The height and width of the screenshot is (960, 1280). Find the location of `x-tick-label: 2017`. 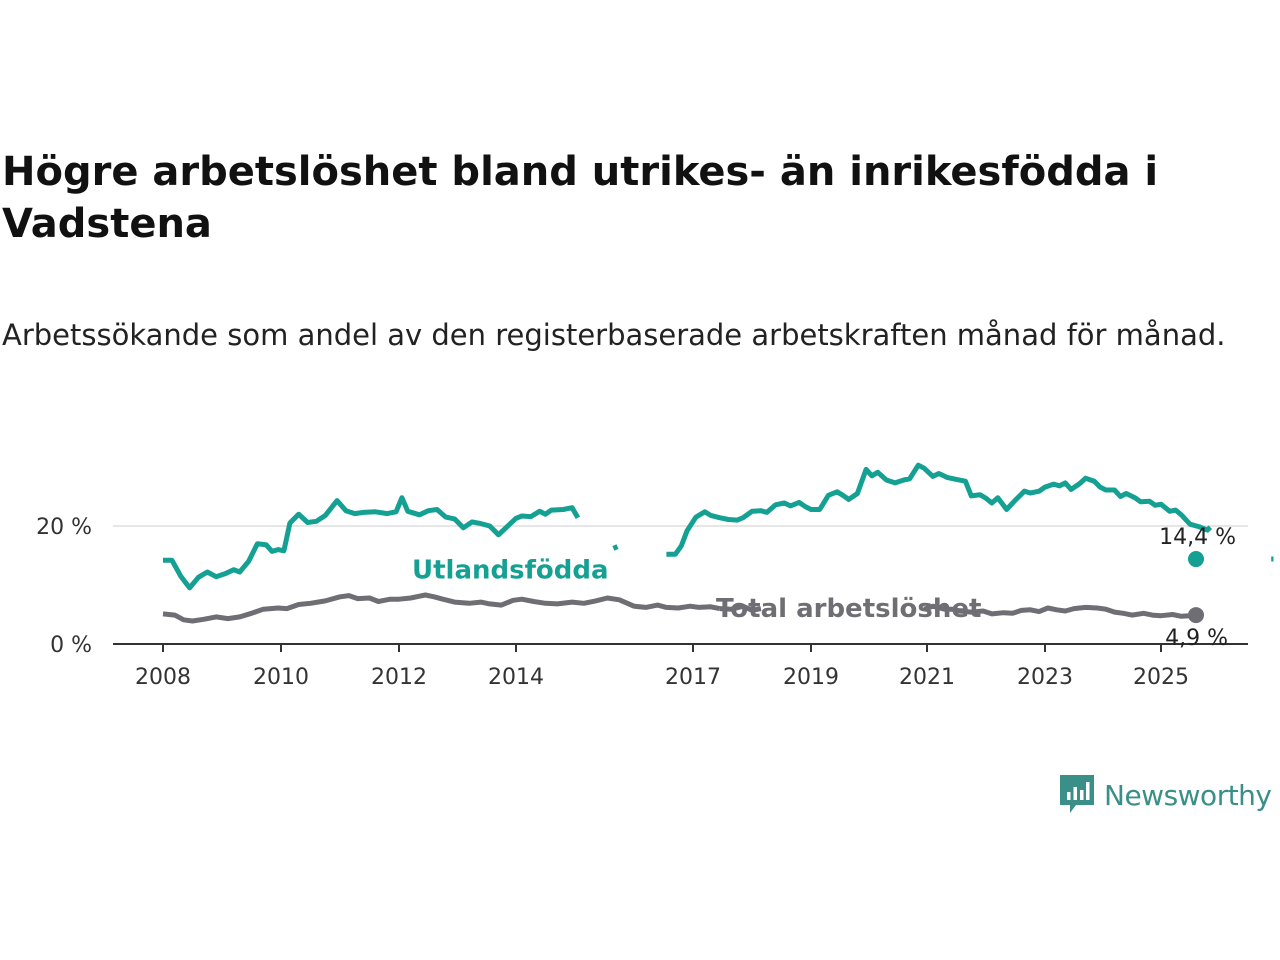

x-tick-label: 2017 is located at coordinates (693, 677).